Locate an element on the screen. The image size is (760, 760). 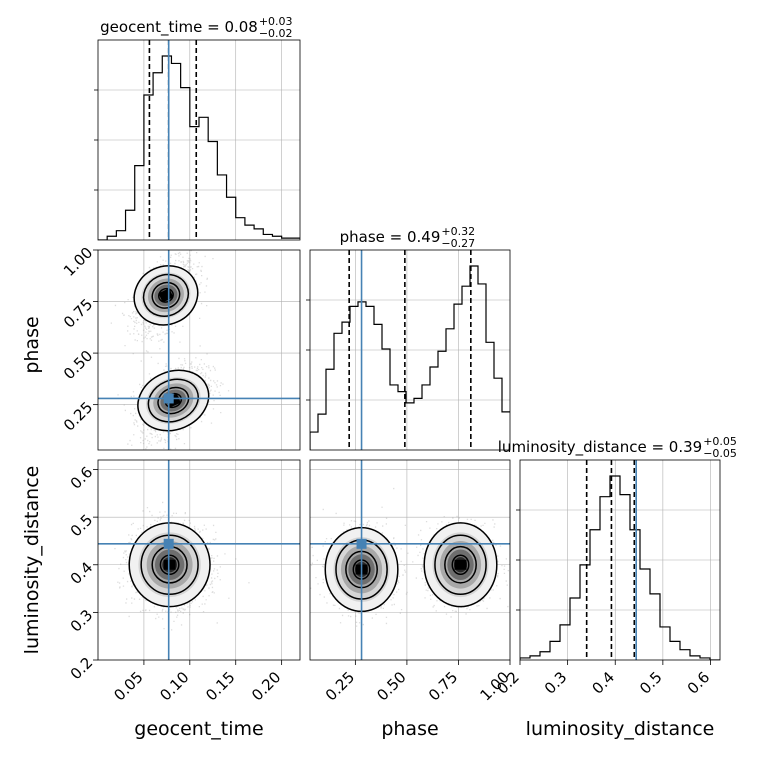
x-tick-label: 0.15 is located at coordinates (220, 686).